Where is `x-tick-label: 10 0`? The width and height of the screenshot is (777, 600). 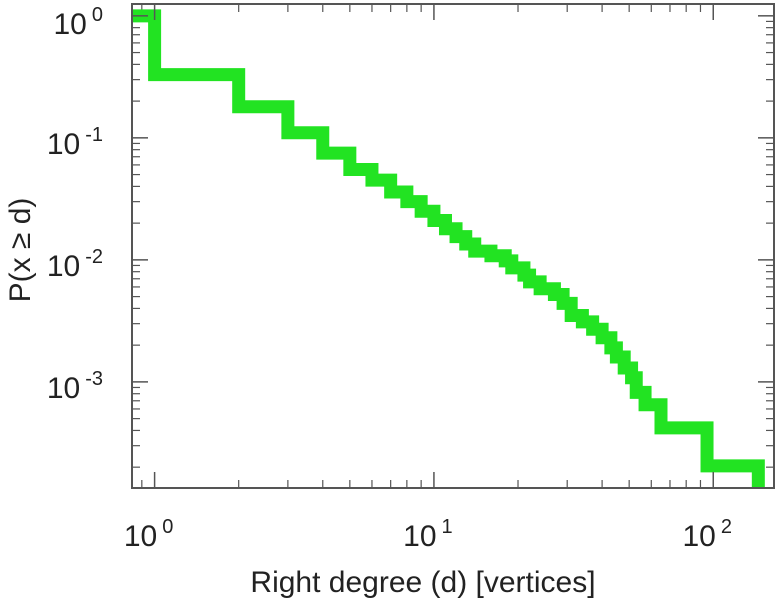
x-tick-label: 10 0 is located at coordinates (149, 534).